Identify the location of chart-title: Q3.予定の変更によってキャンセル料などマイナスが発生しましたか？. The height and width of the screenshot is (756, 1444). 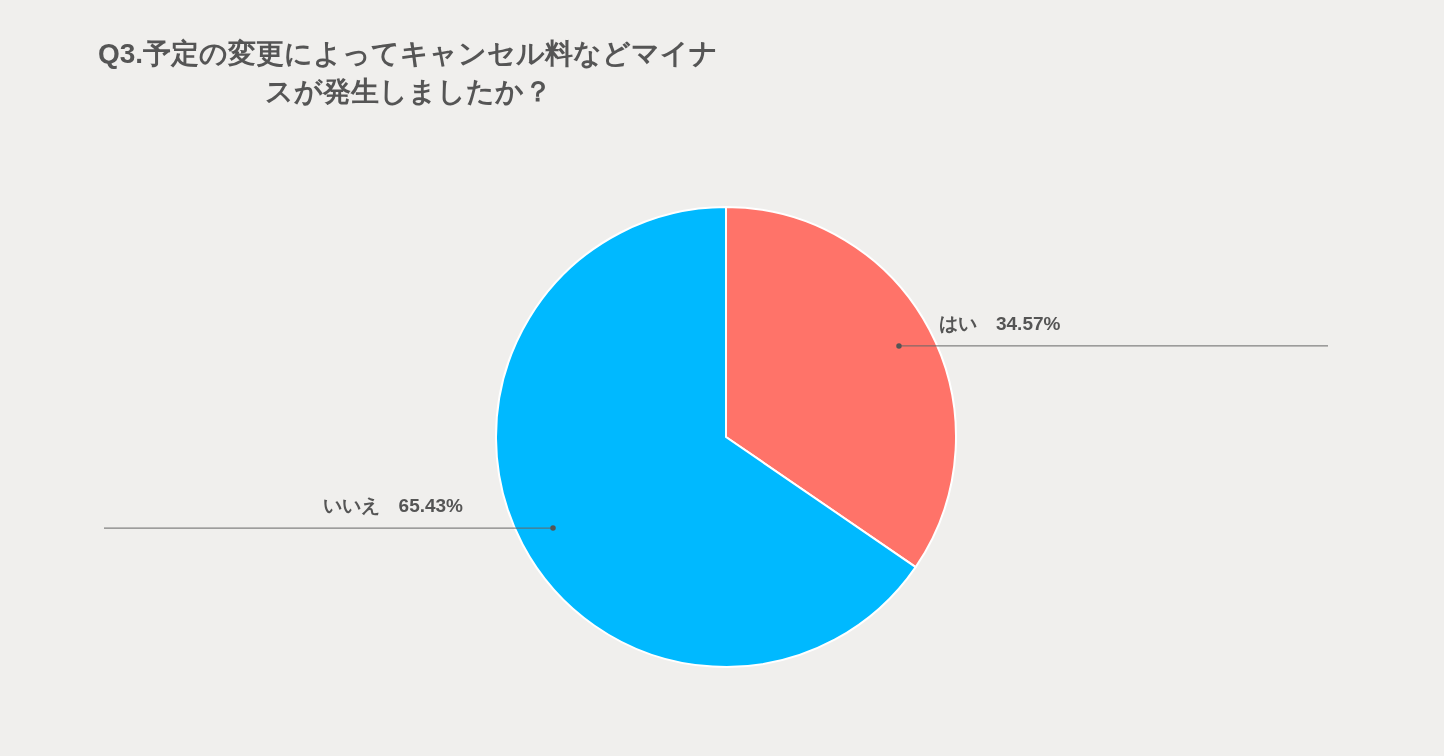
(408, 72).